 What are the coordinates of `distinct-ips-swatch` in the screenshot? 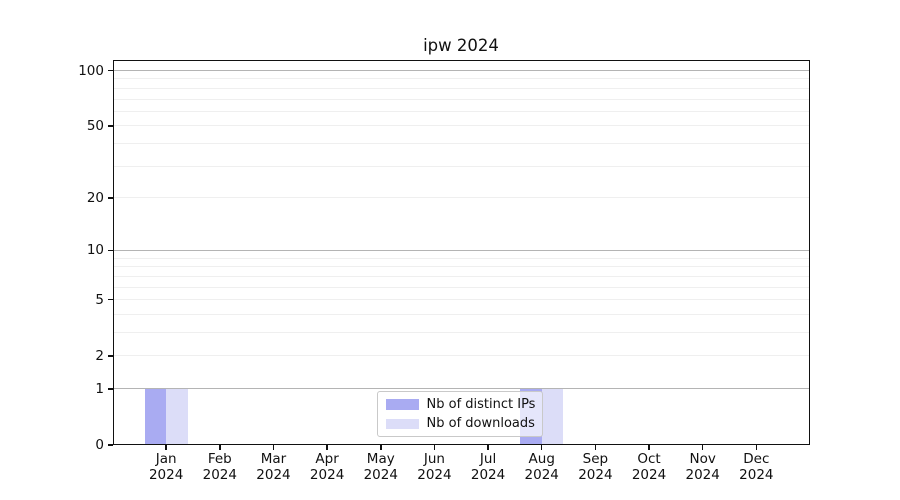 It's located at (402, 404).